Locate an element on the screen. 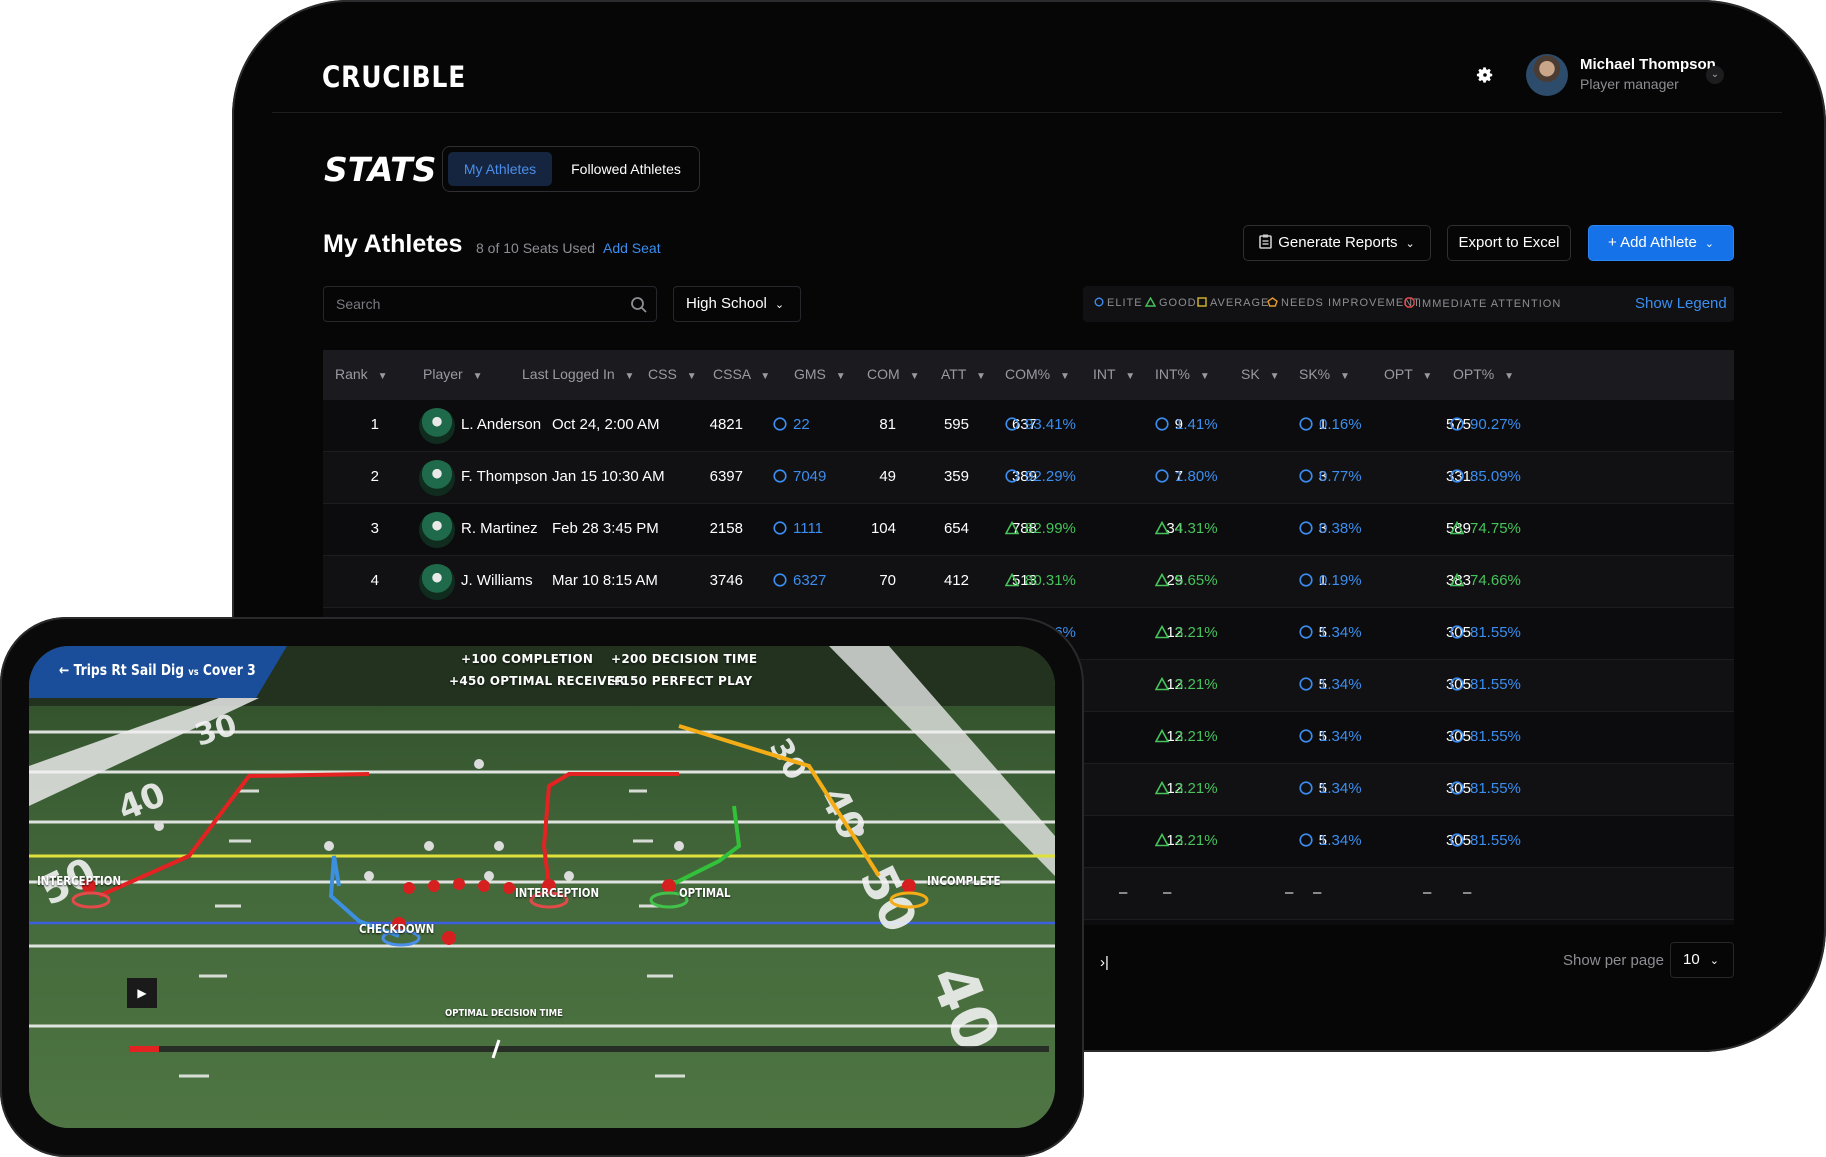 This screenshot has height=1157, width=1826. column-header-last-logged-in: Last Logged In ▼ is located at coordinates (578, 374).